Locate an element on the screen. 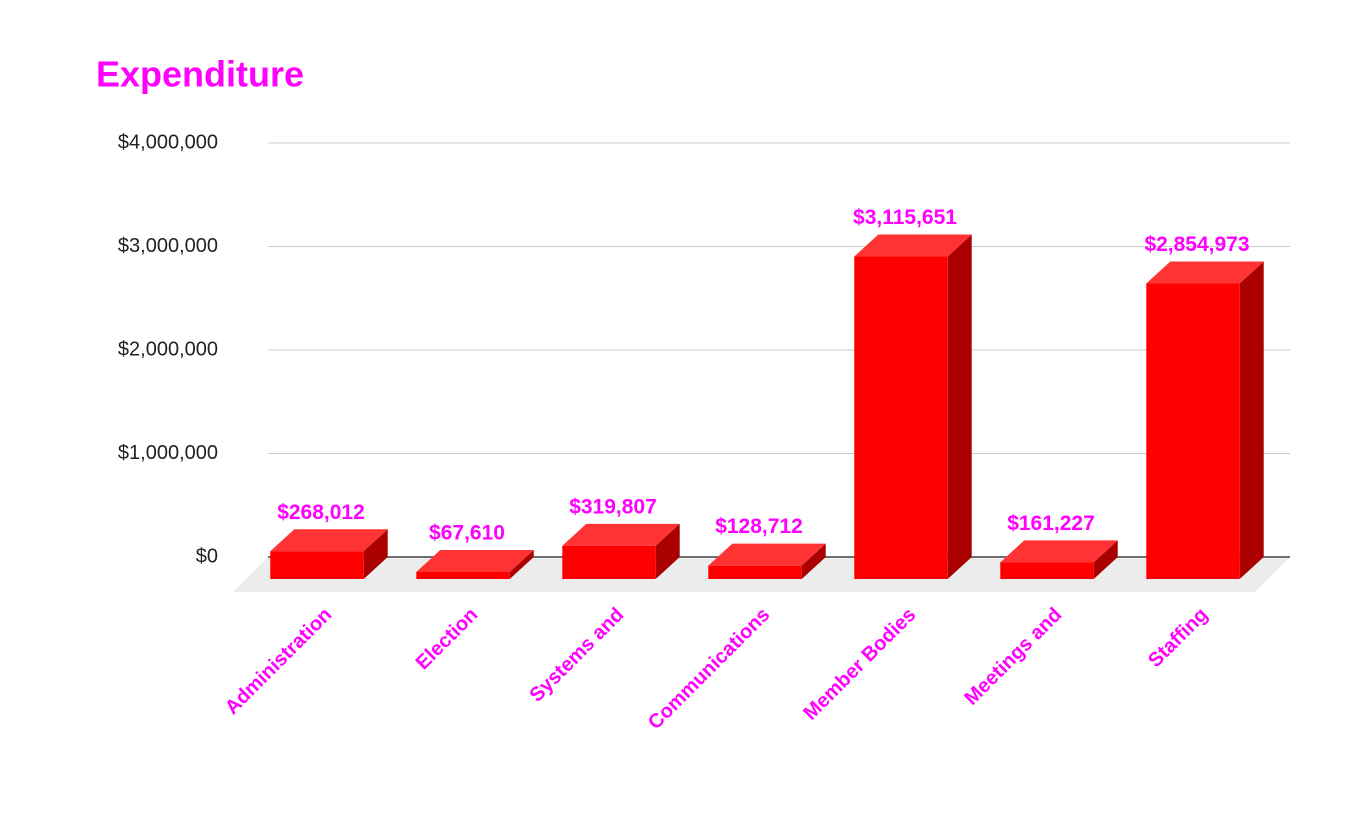 This screenshot has height=820, width=1360. value-label: $319,807 is located at coordinates (613, 506).